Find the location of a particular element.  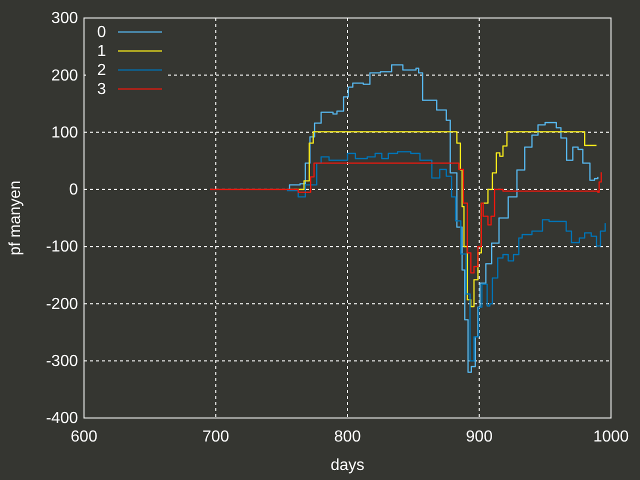

legend-label: 3 is located at coordinates (101, 89).